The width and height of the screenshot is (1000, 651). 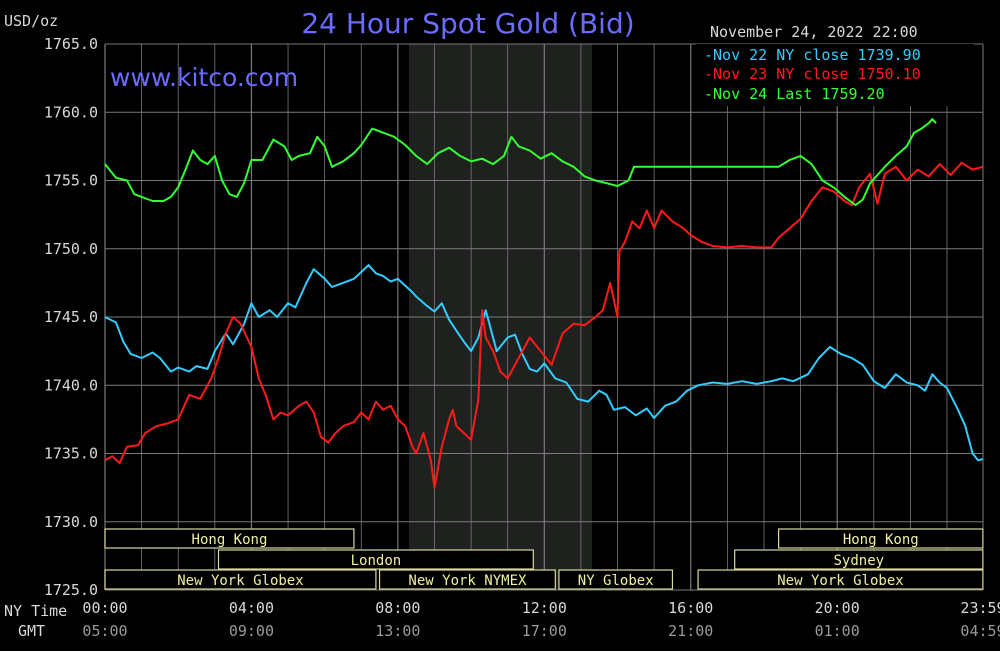 I want to click on session-label: New York NYMEX, so click(x=467, y=581).